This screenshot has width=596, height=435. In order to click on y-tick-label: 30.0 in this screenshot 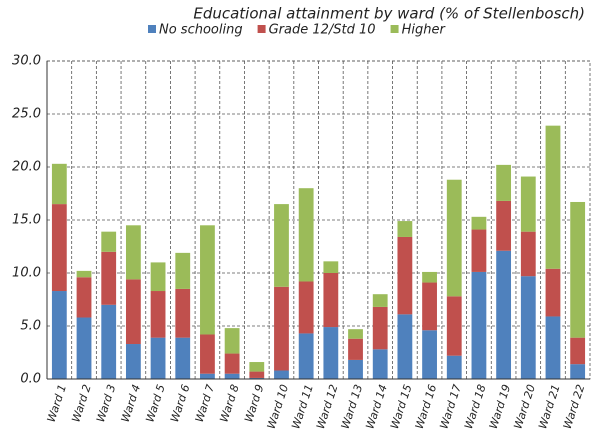, I will do `click(26, 61)`.